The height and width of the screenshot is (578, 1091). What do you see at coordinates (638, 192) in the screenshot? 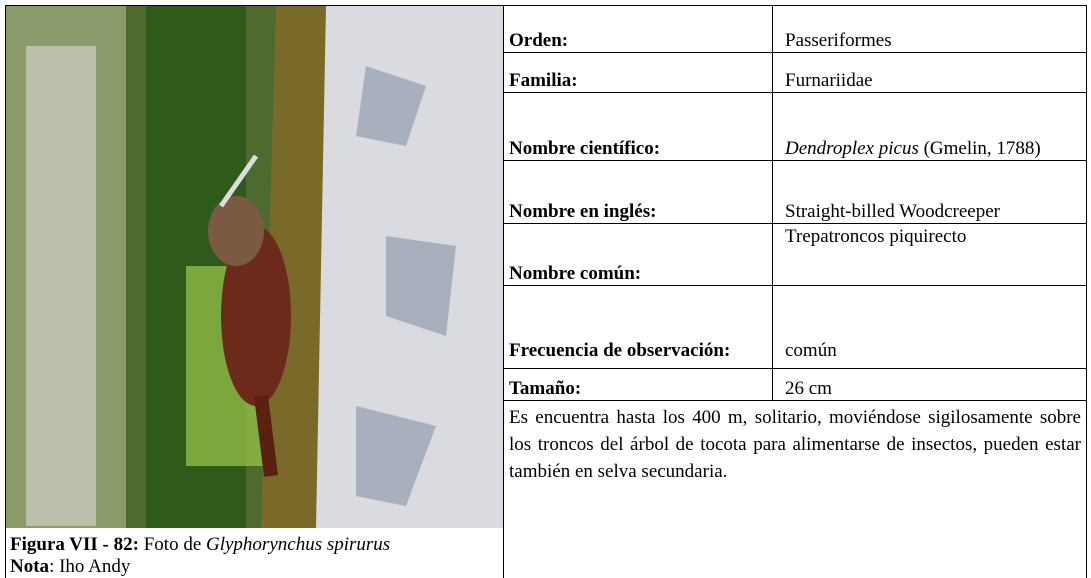
I see `label: Nombre en inglés:` at bounding box center [638, 192].